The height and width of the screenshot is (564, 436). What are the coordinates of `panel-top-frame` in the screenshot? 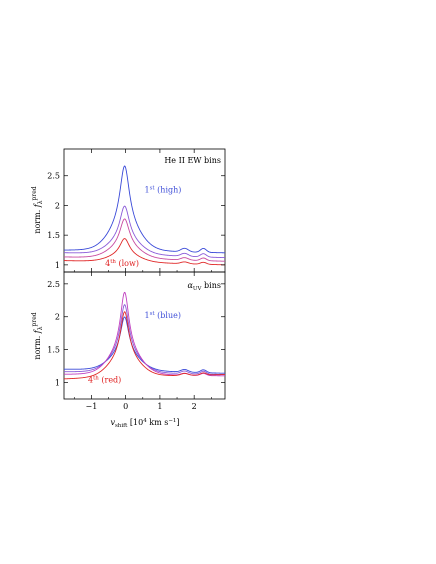 It's located at (144, 210).